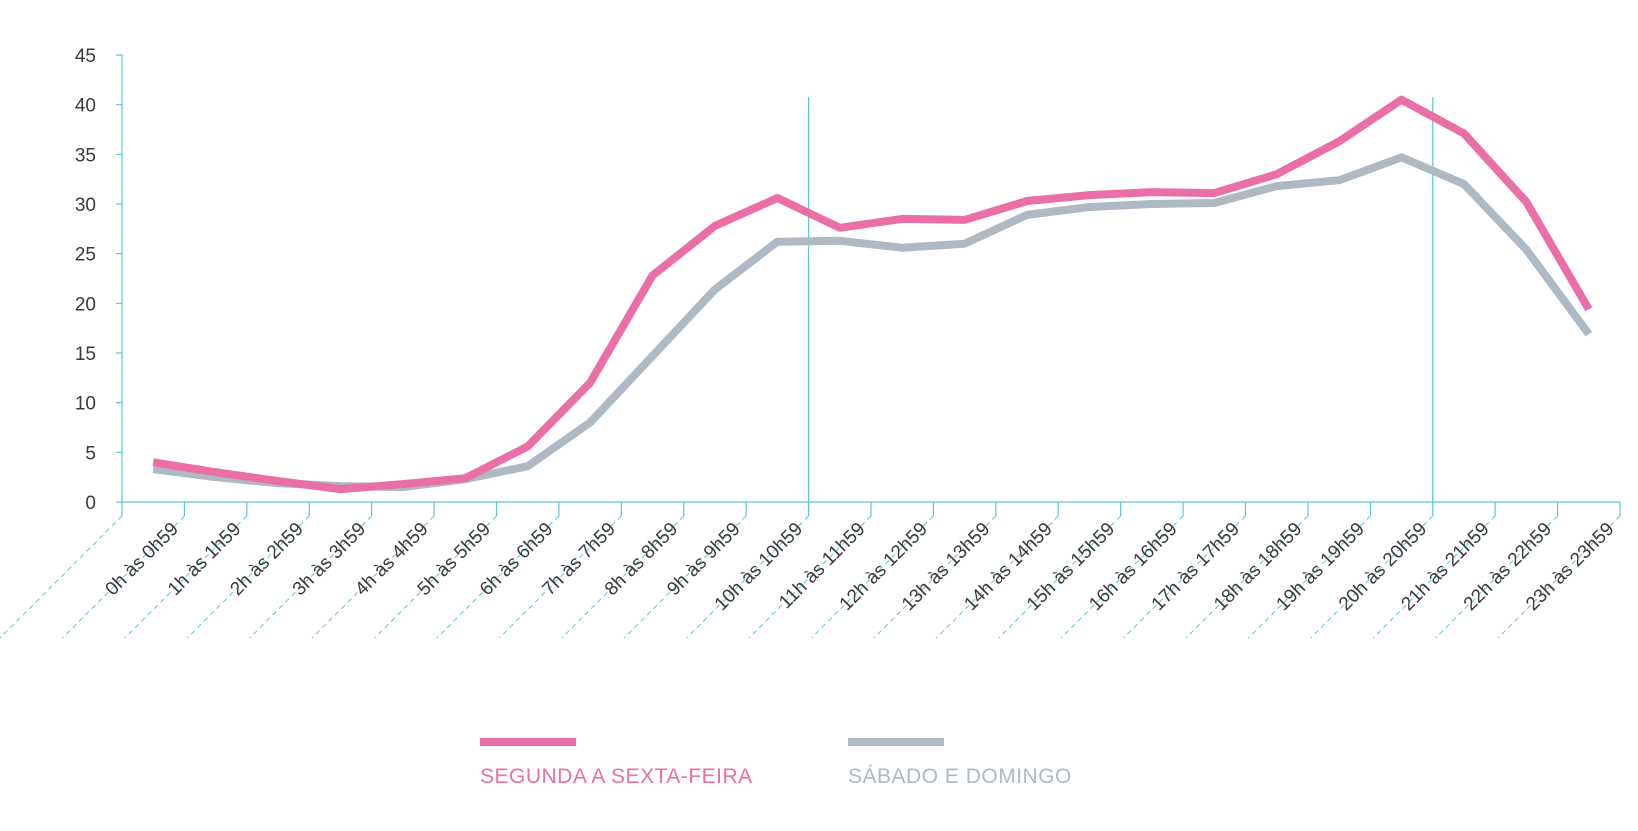  What do you see at coordinates (90, 453) in the screenshot?
I see `y-tick-label: 5` at bounding box center [90, 453].